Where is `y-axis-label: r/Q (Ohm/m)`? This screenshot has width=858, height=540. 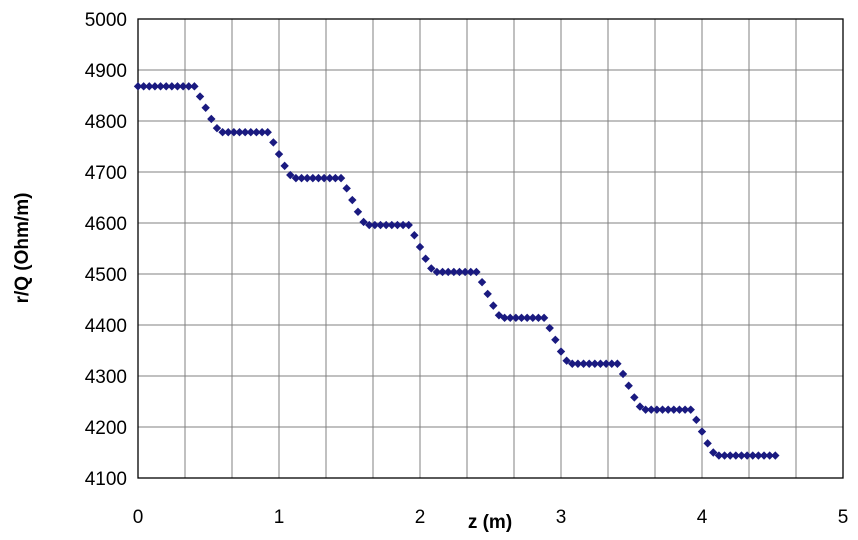
y-axis-label: r/Q (Ohm/m) is located at coordinates (22, 248).